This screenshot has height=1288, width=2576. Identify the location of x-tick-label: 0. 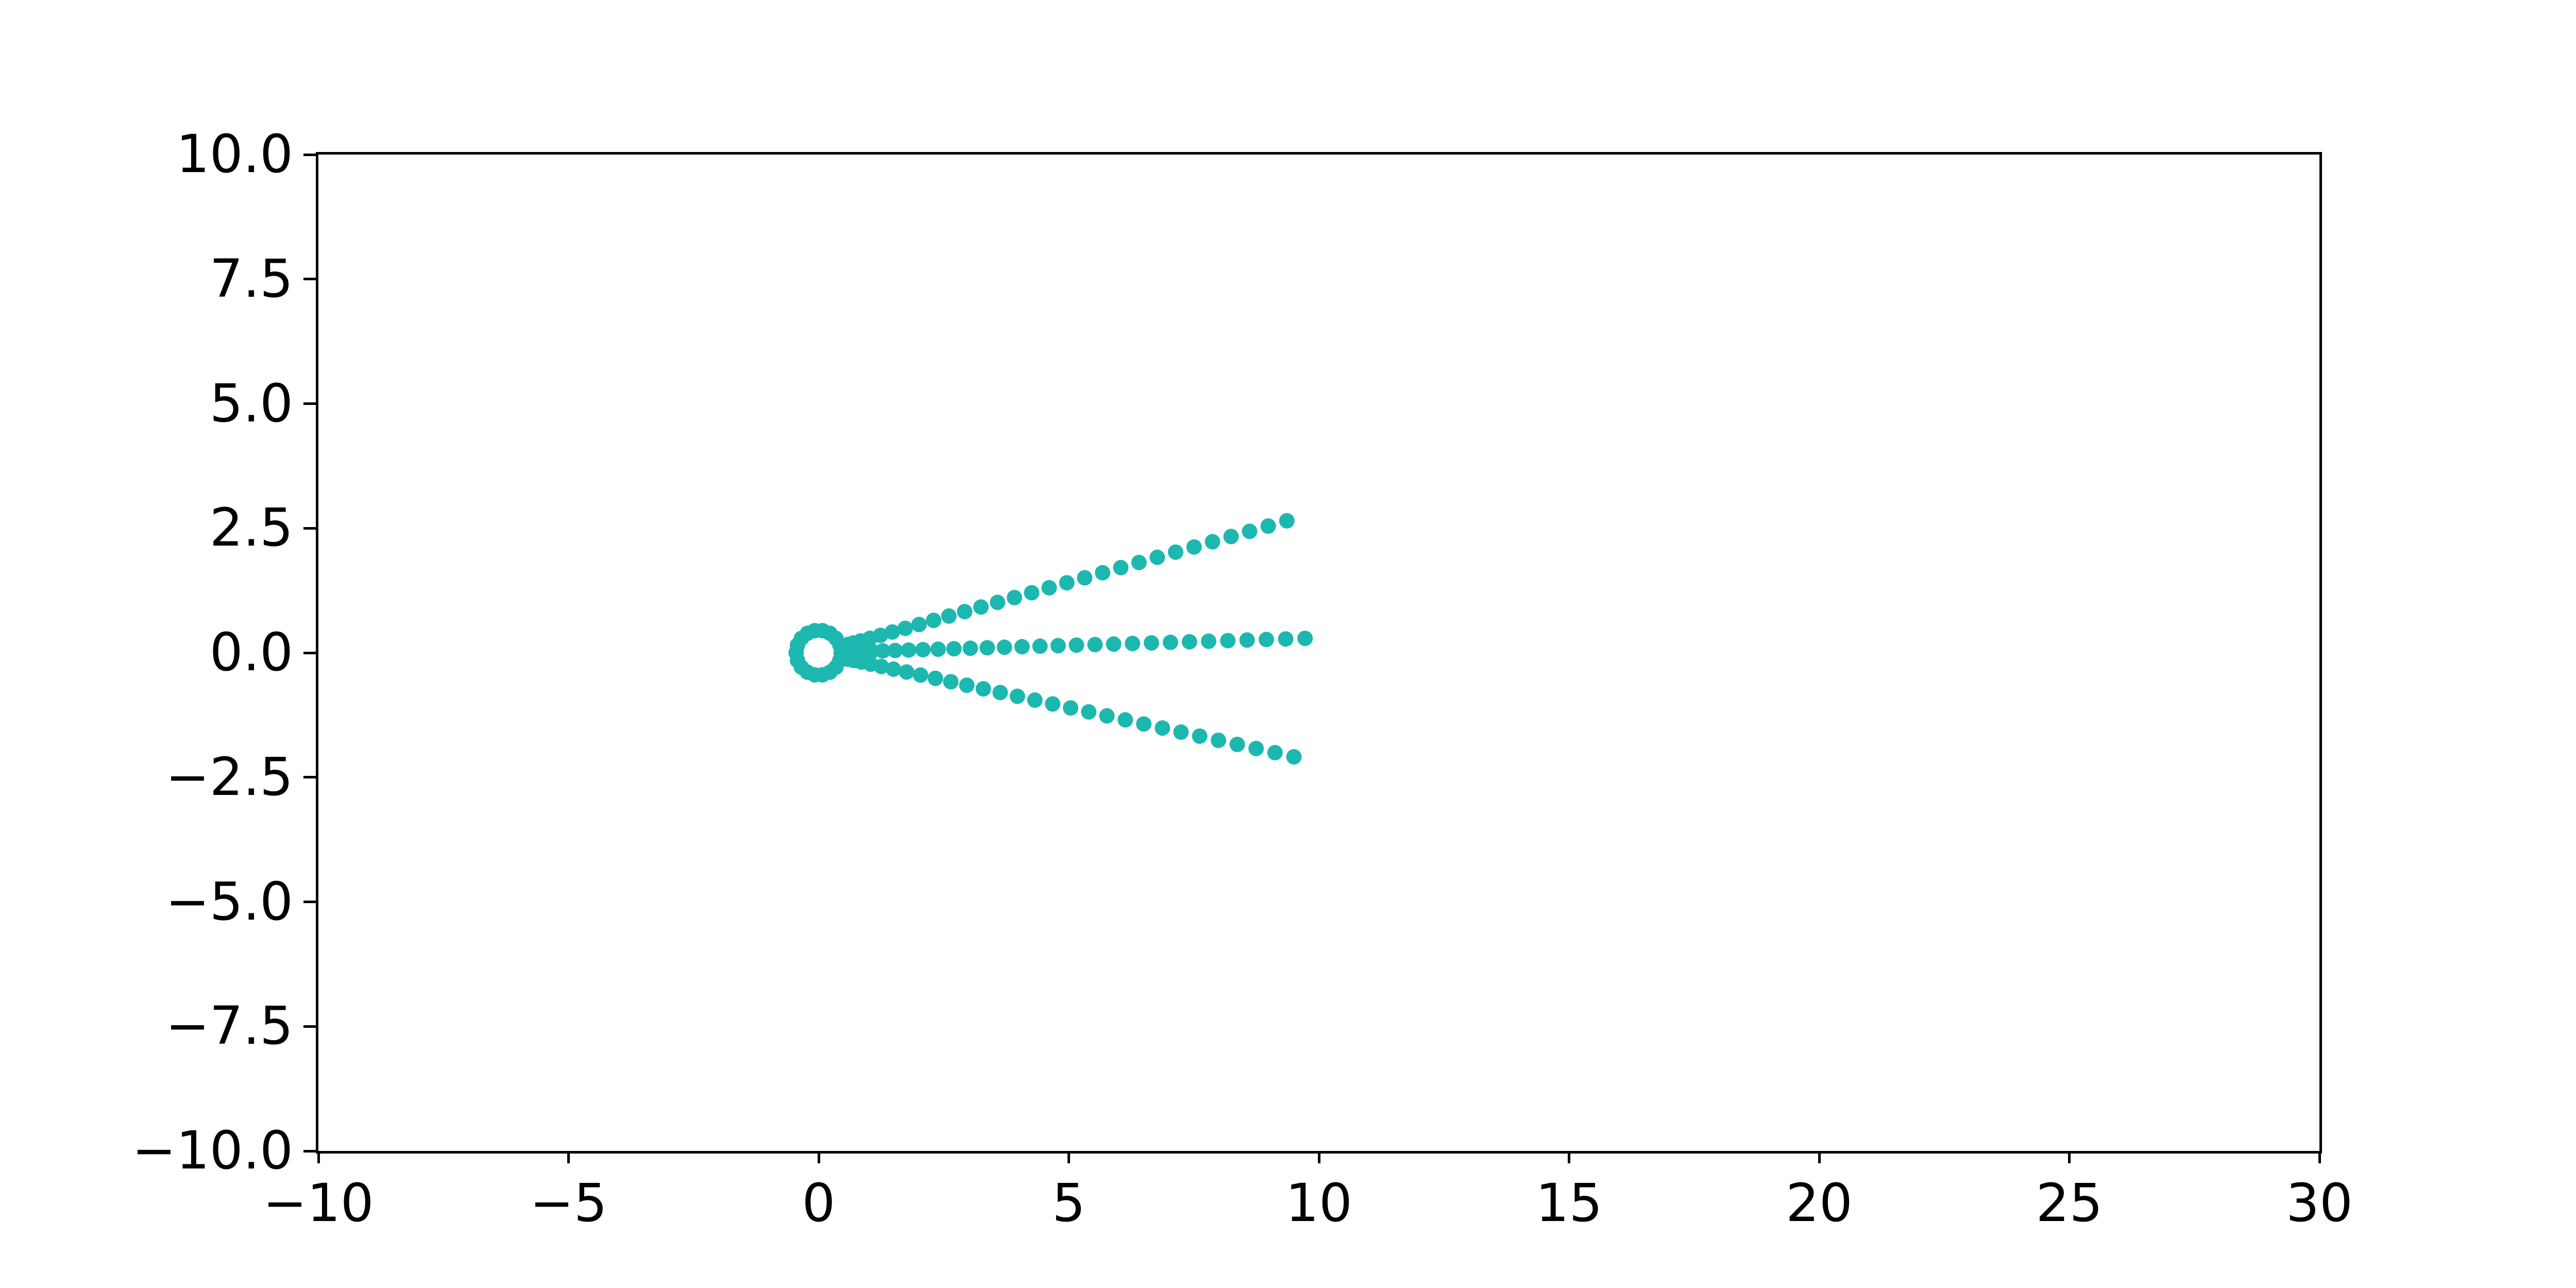
(819, 1204).